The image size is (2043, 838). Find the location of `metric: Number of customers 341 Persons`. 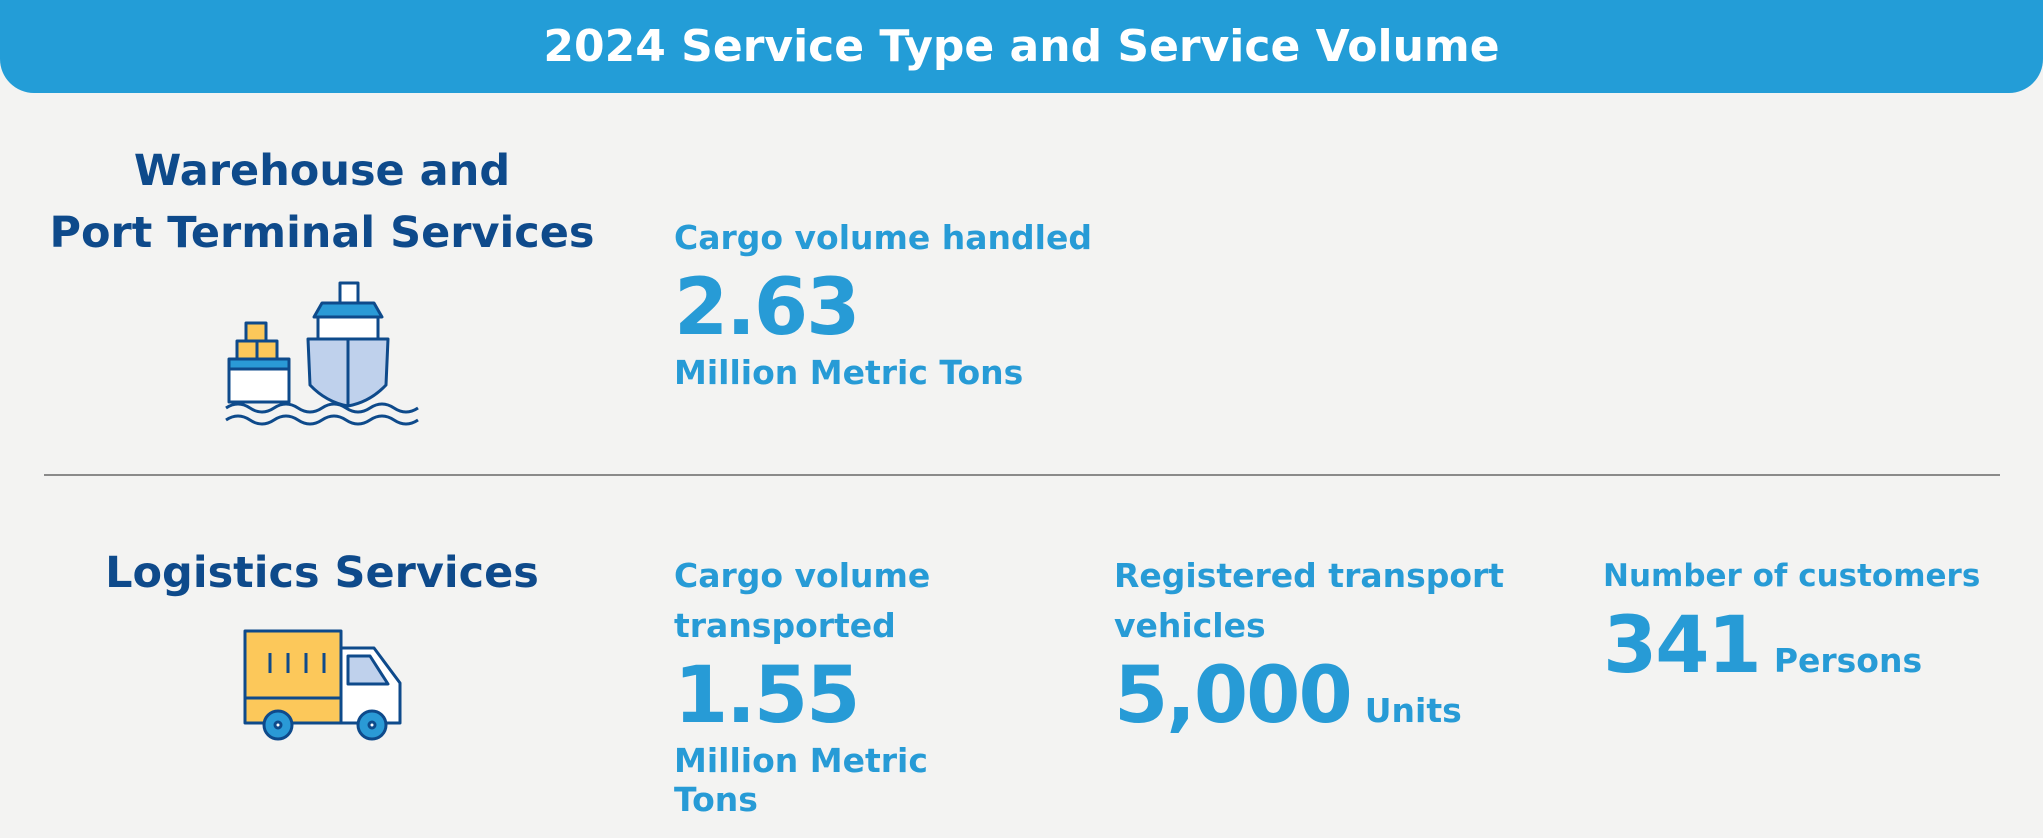

metric: Number of customers 341 Persons is located at coordinates (1823, 621).